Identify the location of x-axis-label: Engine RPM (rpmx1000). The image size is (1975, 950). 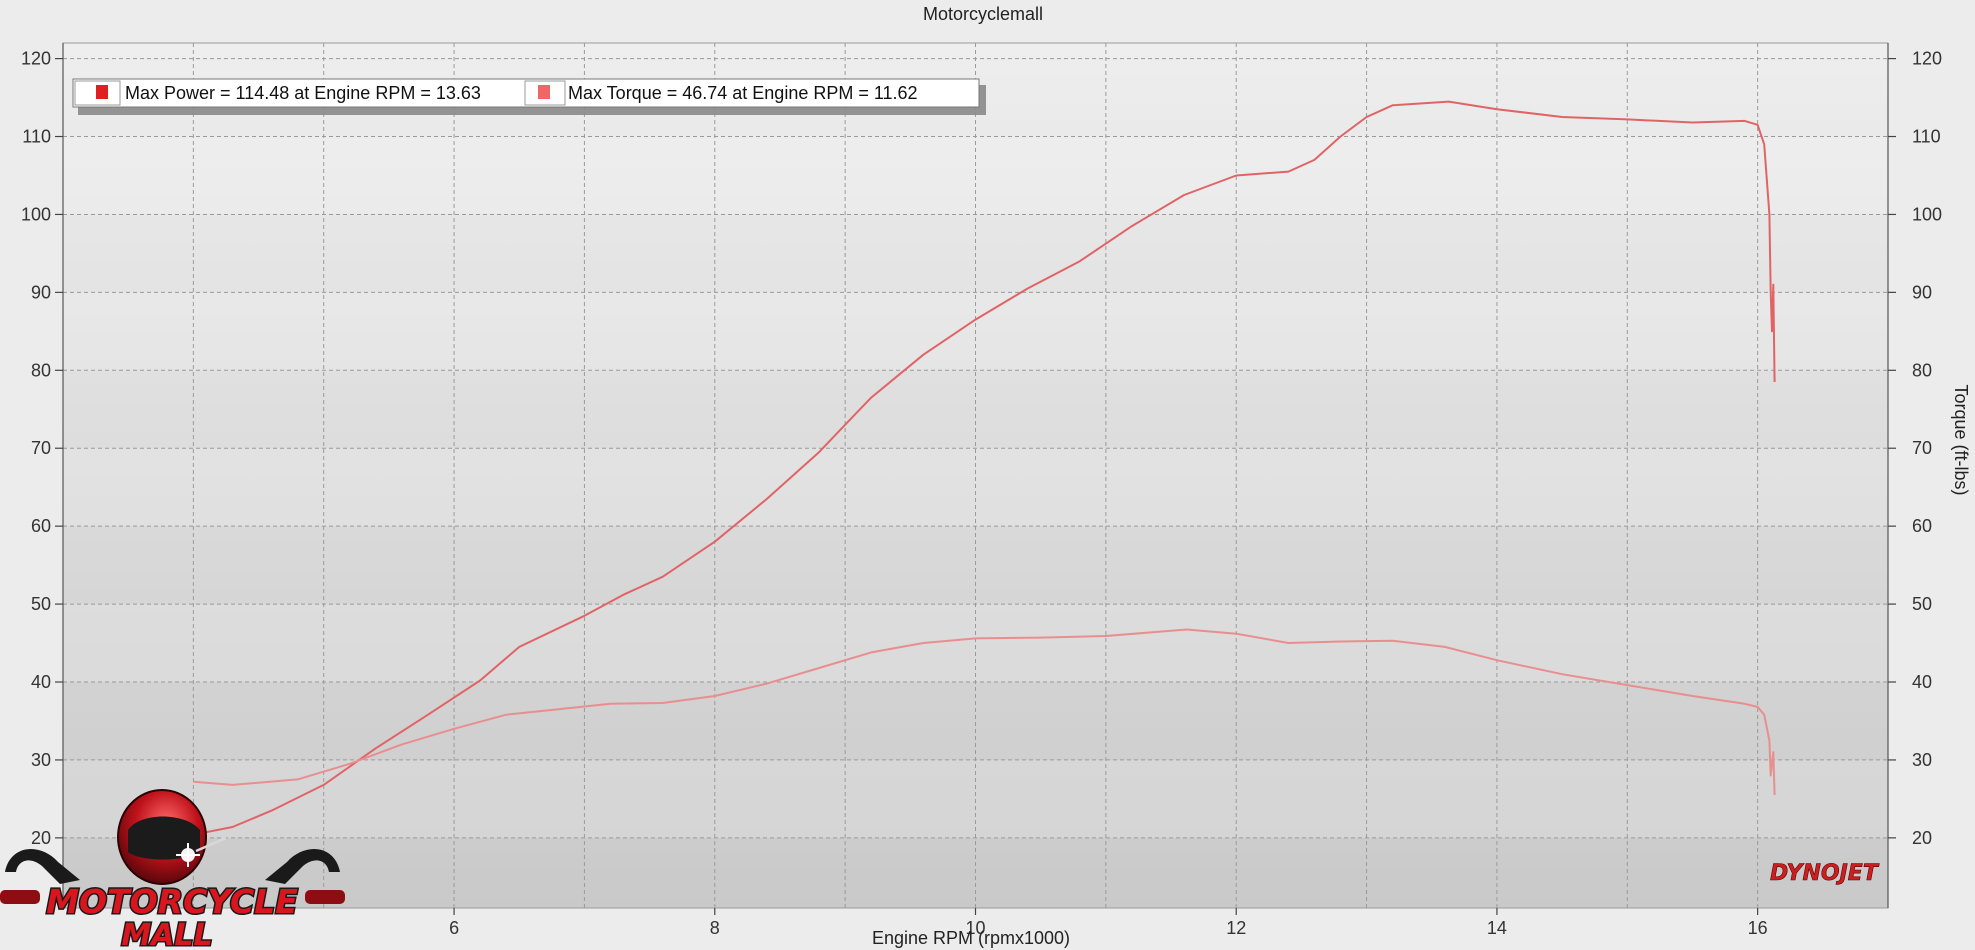
(971, 938).